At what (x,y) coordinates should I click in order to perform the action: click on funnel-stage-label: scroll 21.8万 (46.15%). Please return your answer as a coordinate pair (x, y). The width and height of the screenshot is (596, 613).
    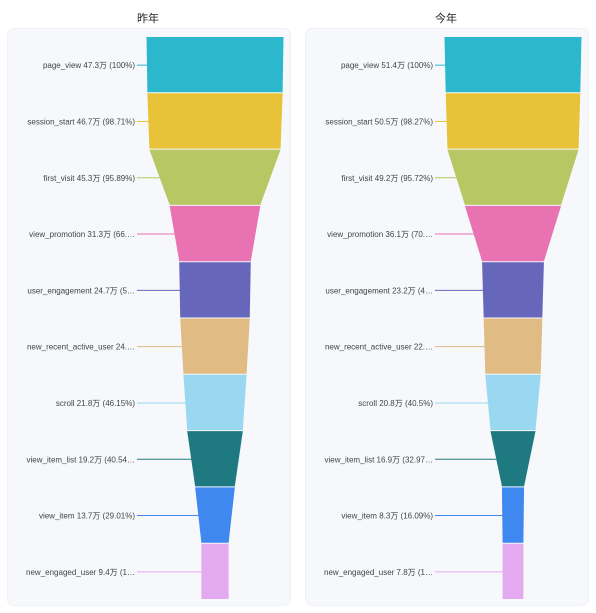
    Looking at the image, I should click on (95, 403).